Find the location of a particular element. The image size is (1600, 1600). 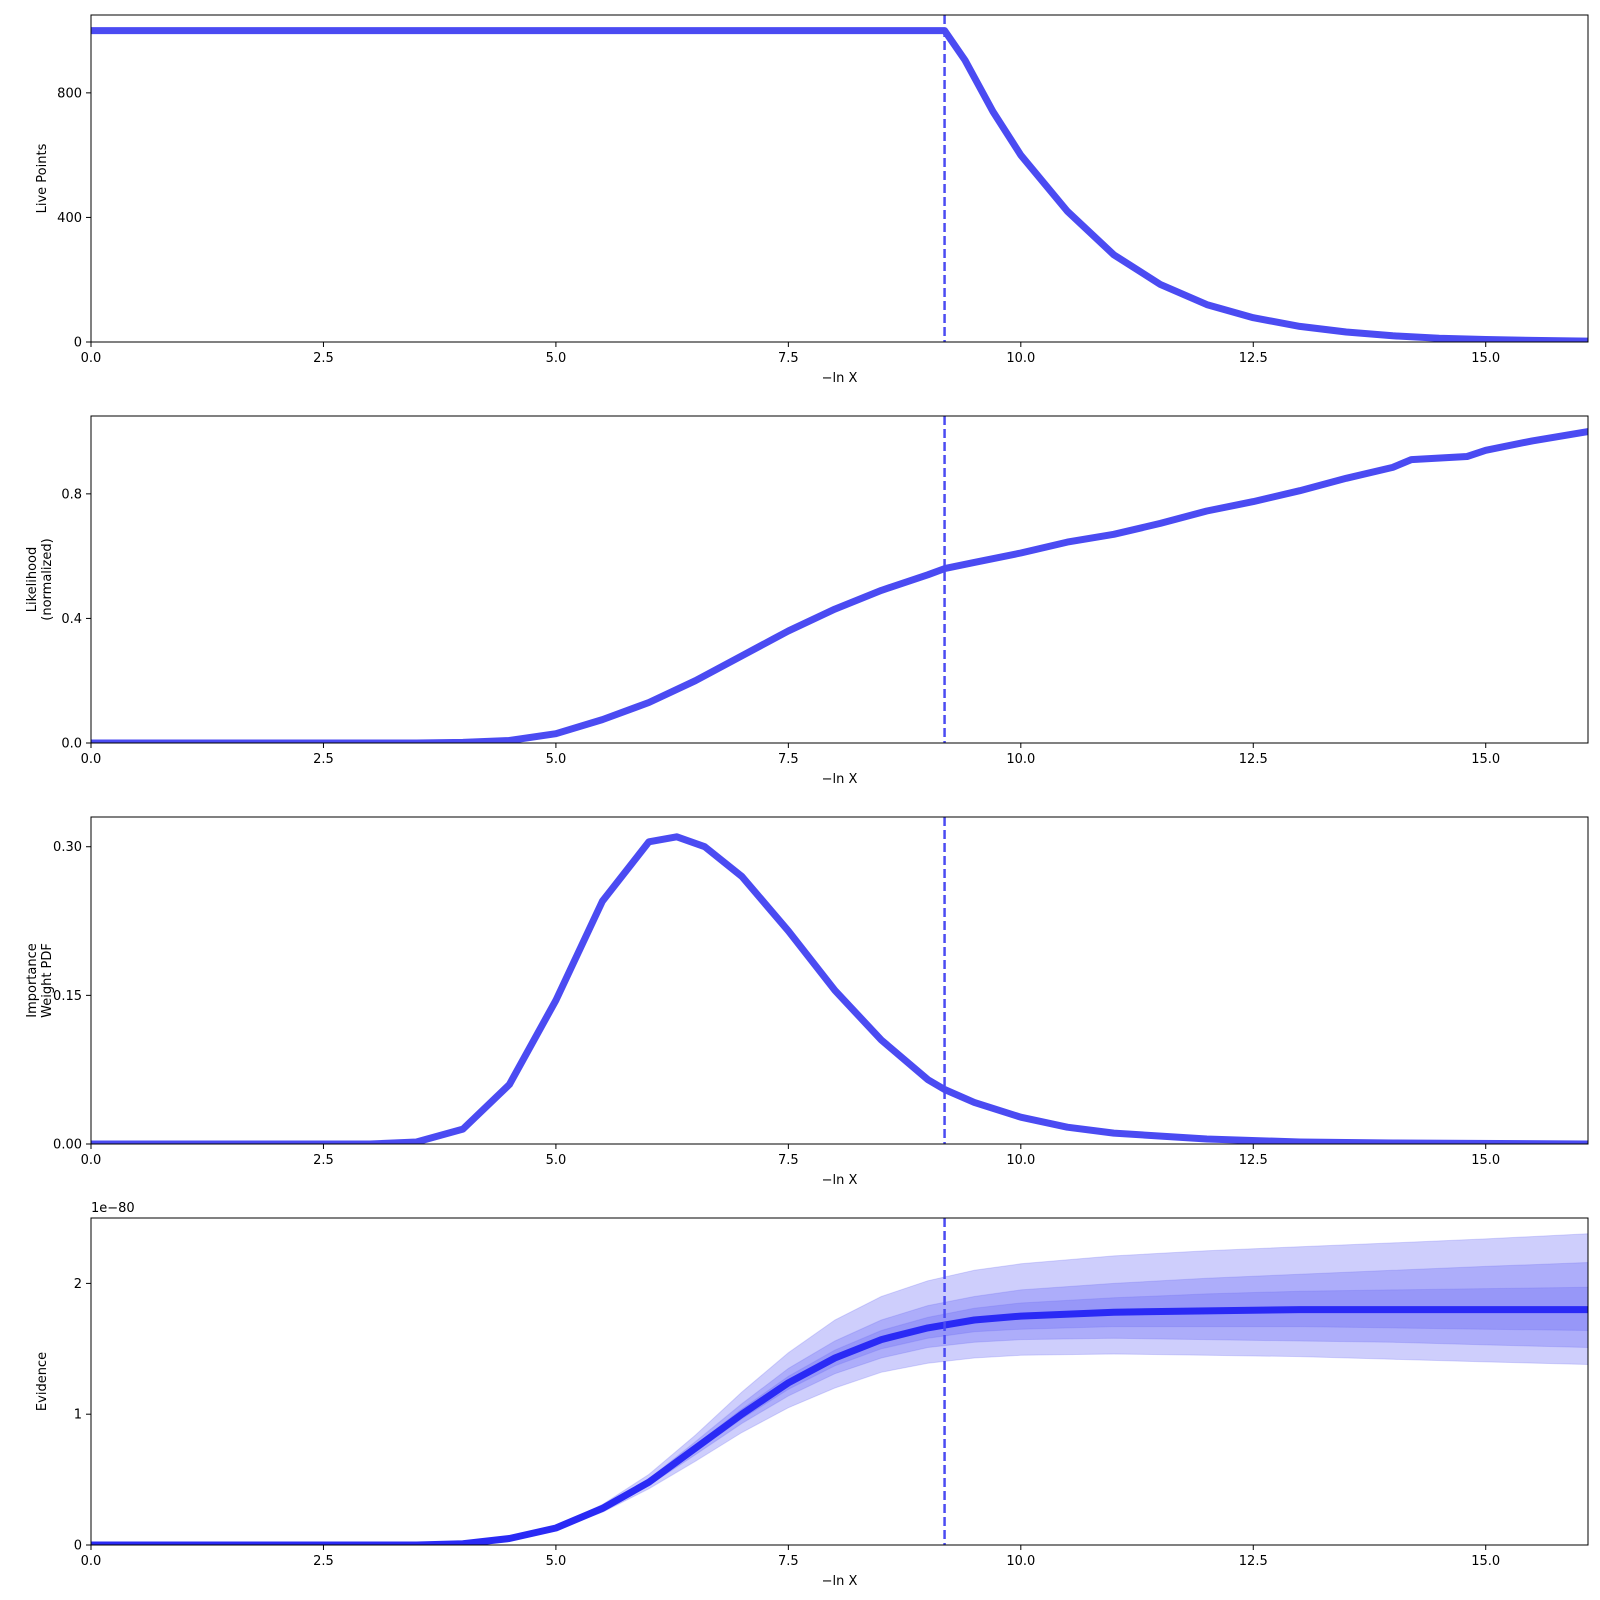

live-points-x-tick-label: 10.0 is located at coordinates (1020, 358).